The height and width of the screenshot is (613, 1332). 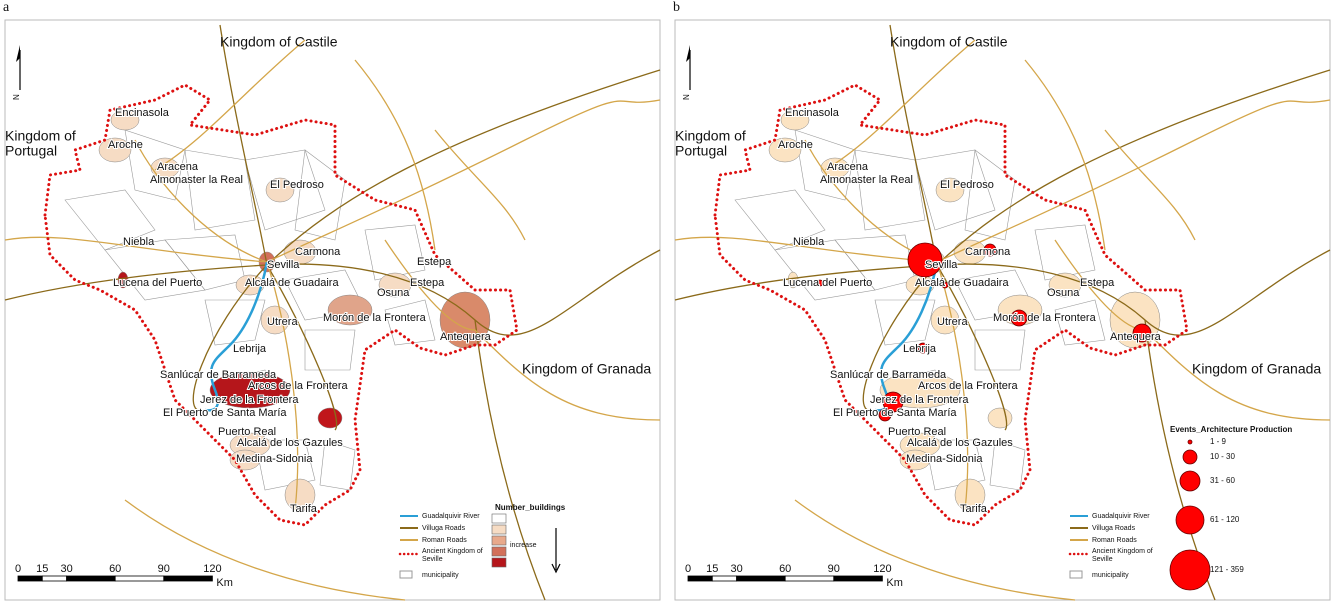 I want to click on scale-label: 60, so click(x=785, y=569).